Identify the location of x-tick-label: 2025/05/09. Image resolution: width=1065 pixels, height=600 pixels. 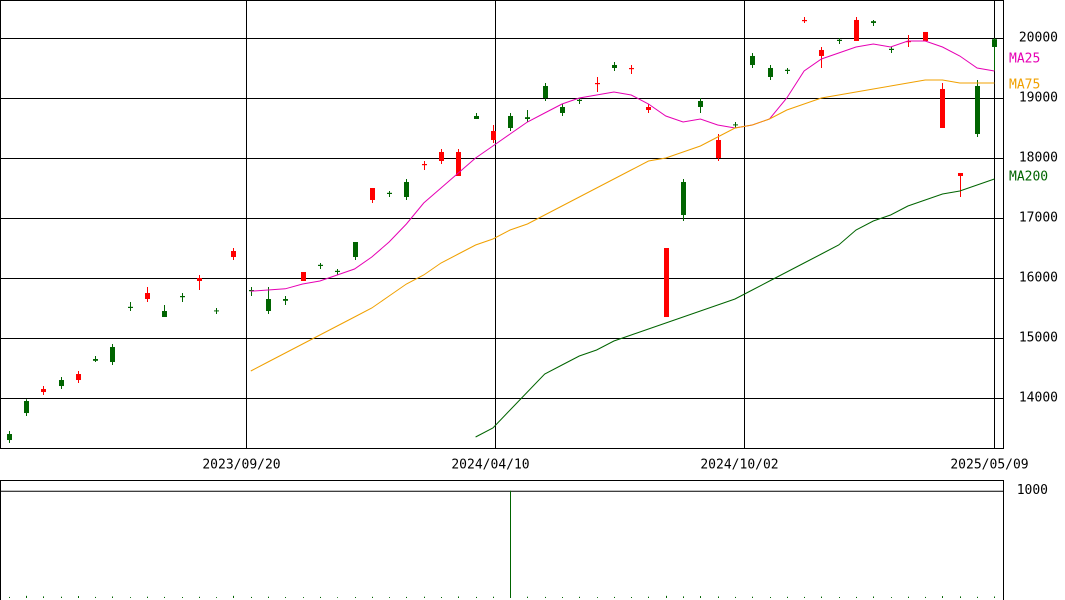
(989, 465).